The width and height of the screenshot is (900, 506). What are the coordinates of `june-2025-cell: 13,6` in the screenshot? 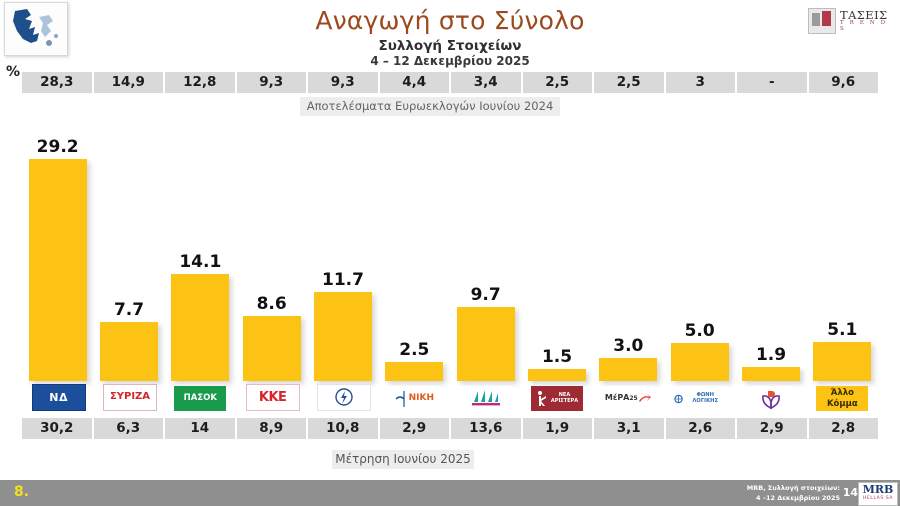 It's located at (486, 428).